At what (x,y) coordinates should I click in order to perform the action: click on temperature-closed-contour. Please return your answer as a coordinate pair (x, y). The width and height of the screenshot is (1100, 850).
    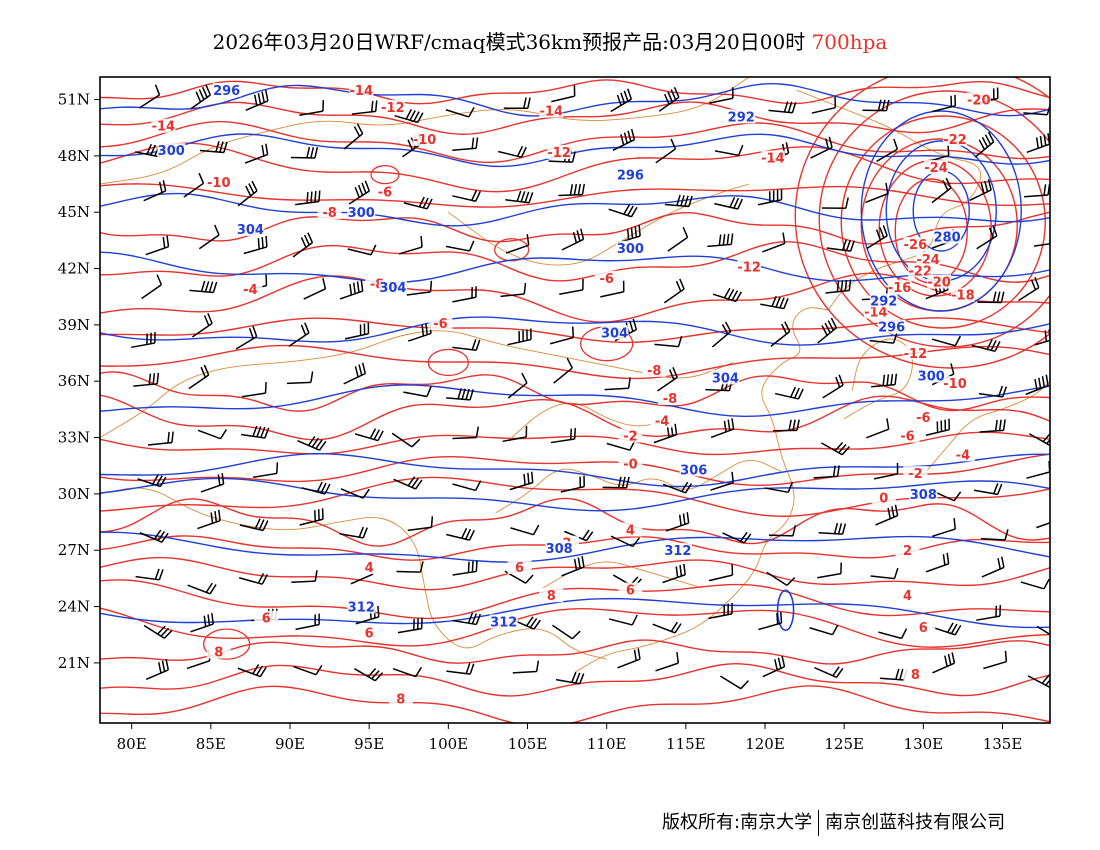
    Looking at the image, I should click on (934, 219).